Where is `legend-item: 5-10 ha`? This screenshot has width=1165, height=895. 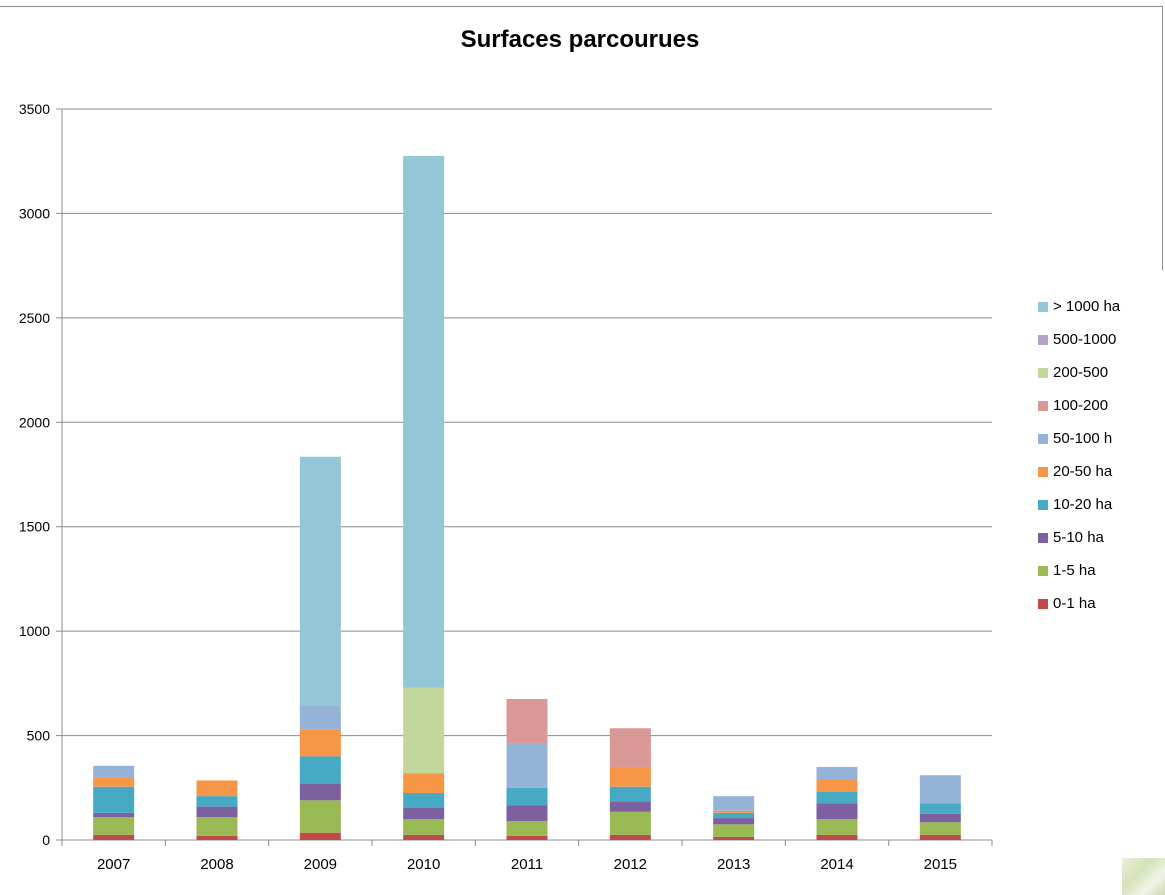
legend-item: 5-10 ha is located at coordinates (1101, 537).